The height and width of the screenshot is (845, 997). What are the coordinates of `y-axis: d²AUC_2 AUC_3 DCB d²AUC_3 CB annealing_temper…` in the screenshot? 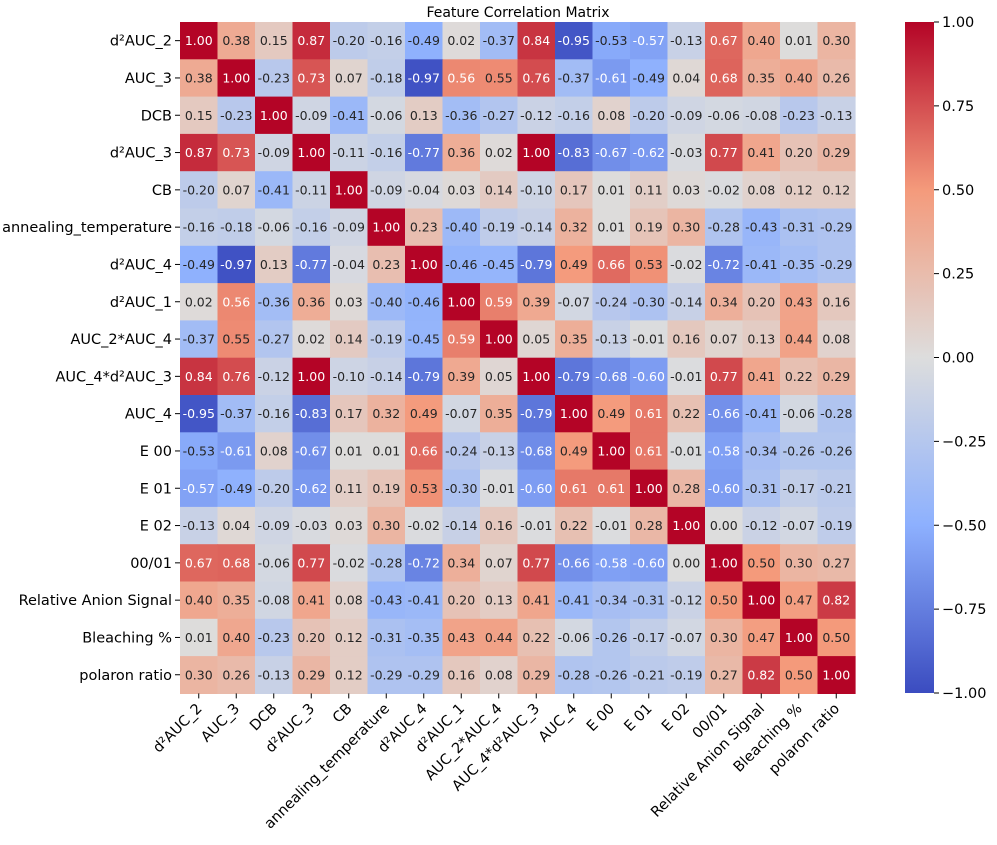 It's located at (91, 359).